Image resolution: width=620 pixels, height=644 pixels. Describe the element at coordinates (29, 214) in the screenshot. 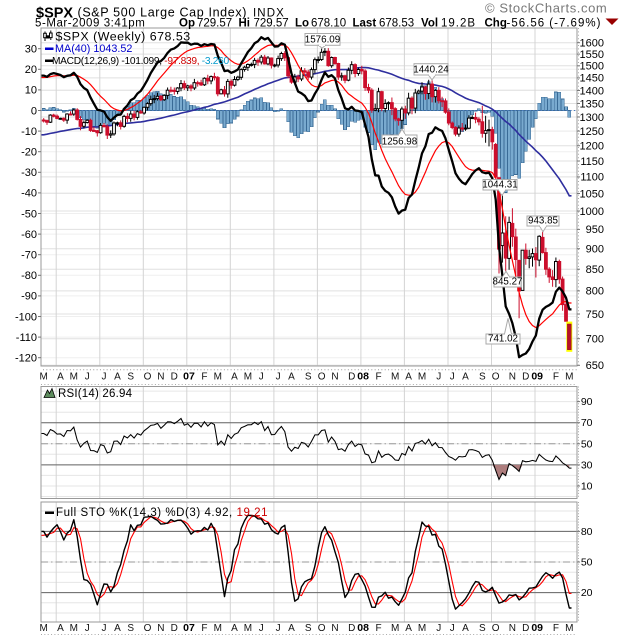

I see `svg-text: -50` at that location.